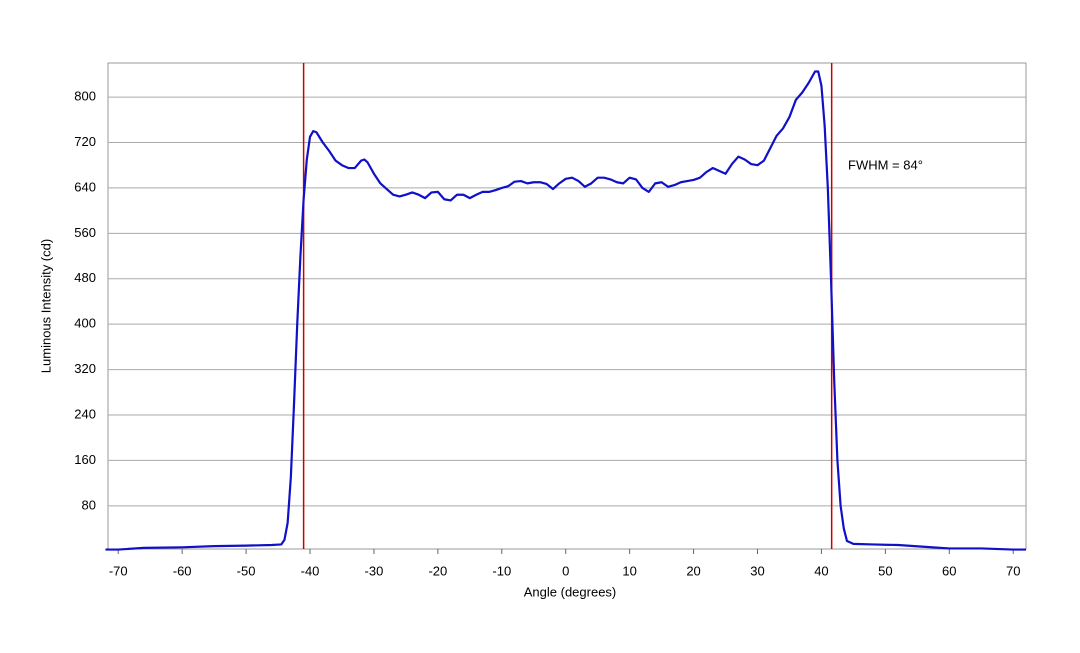 The height and width of the screenshot is (653, 1080). I want to click on y-tick-label: 400, so click(85, 323).